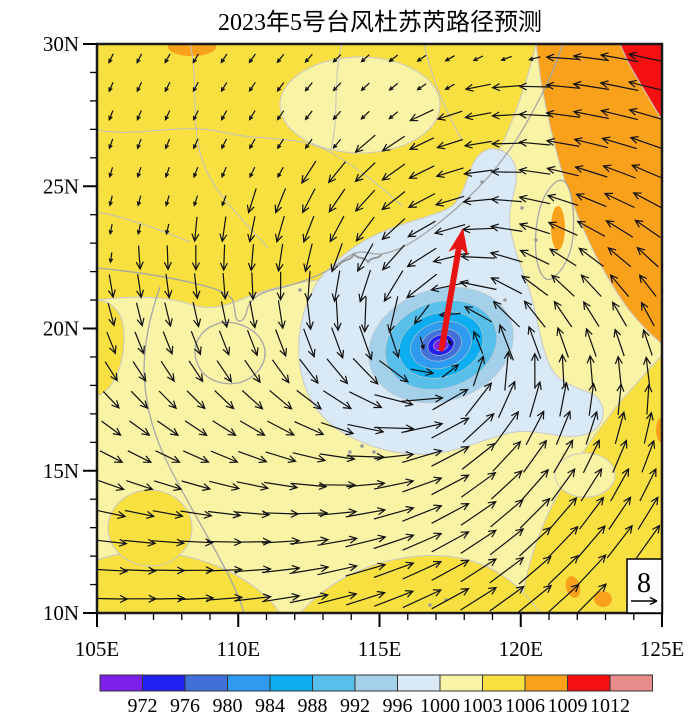  I want to click on colorbar-label: 1012, so click(610, 706).